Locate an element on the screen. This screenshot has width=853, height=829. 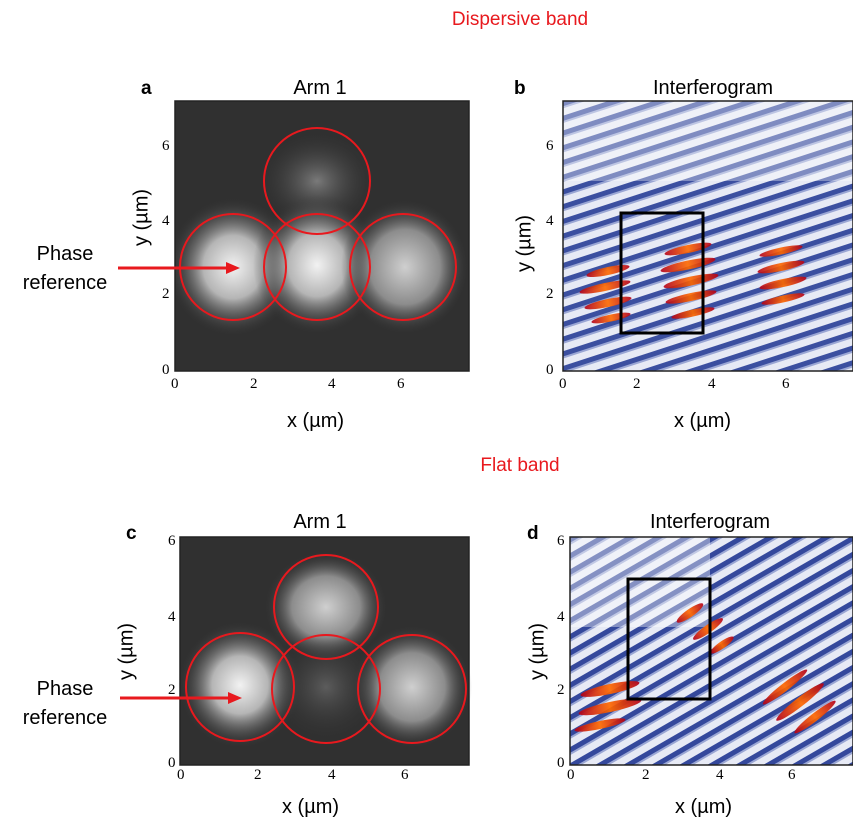
xlabel-b: x (µm) is located at coordinates (703, 421).